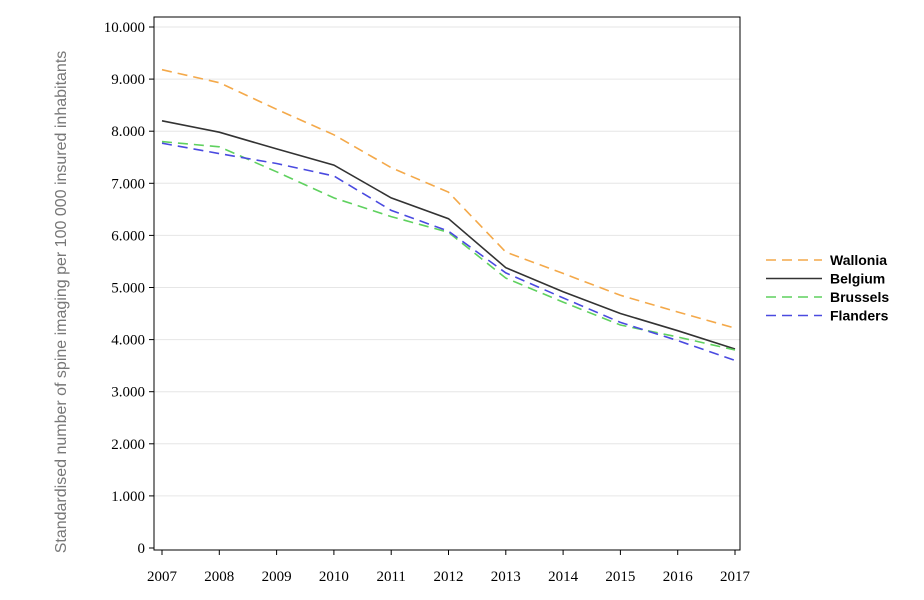  What do you see at coordinates (735, 577) in the screenshot?
I see `x-tick-label: 2017` at bounding box center [735, 577].